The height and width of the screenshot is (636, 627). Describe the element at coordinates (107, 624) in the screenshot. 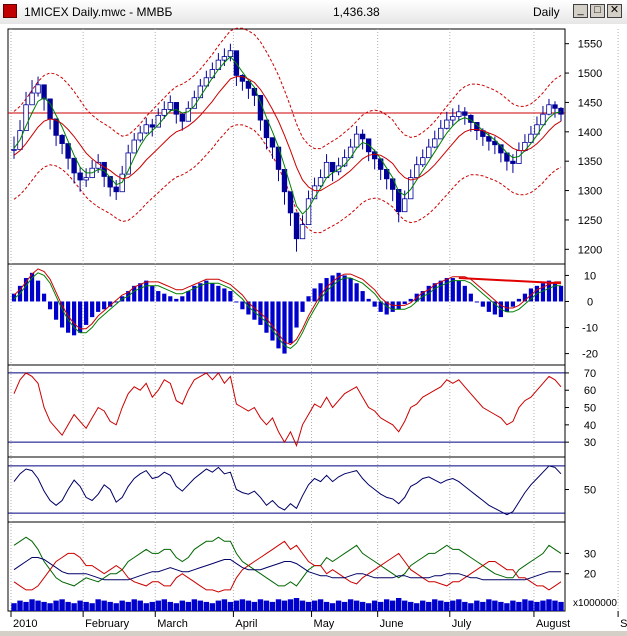

I see `month-label: February` at that location.